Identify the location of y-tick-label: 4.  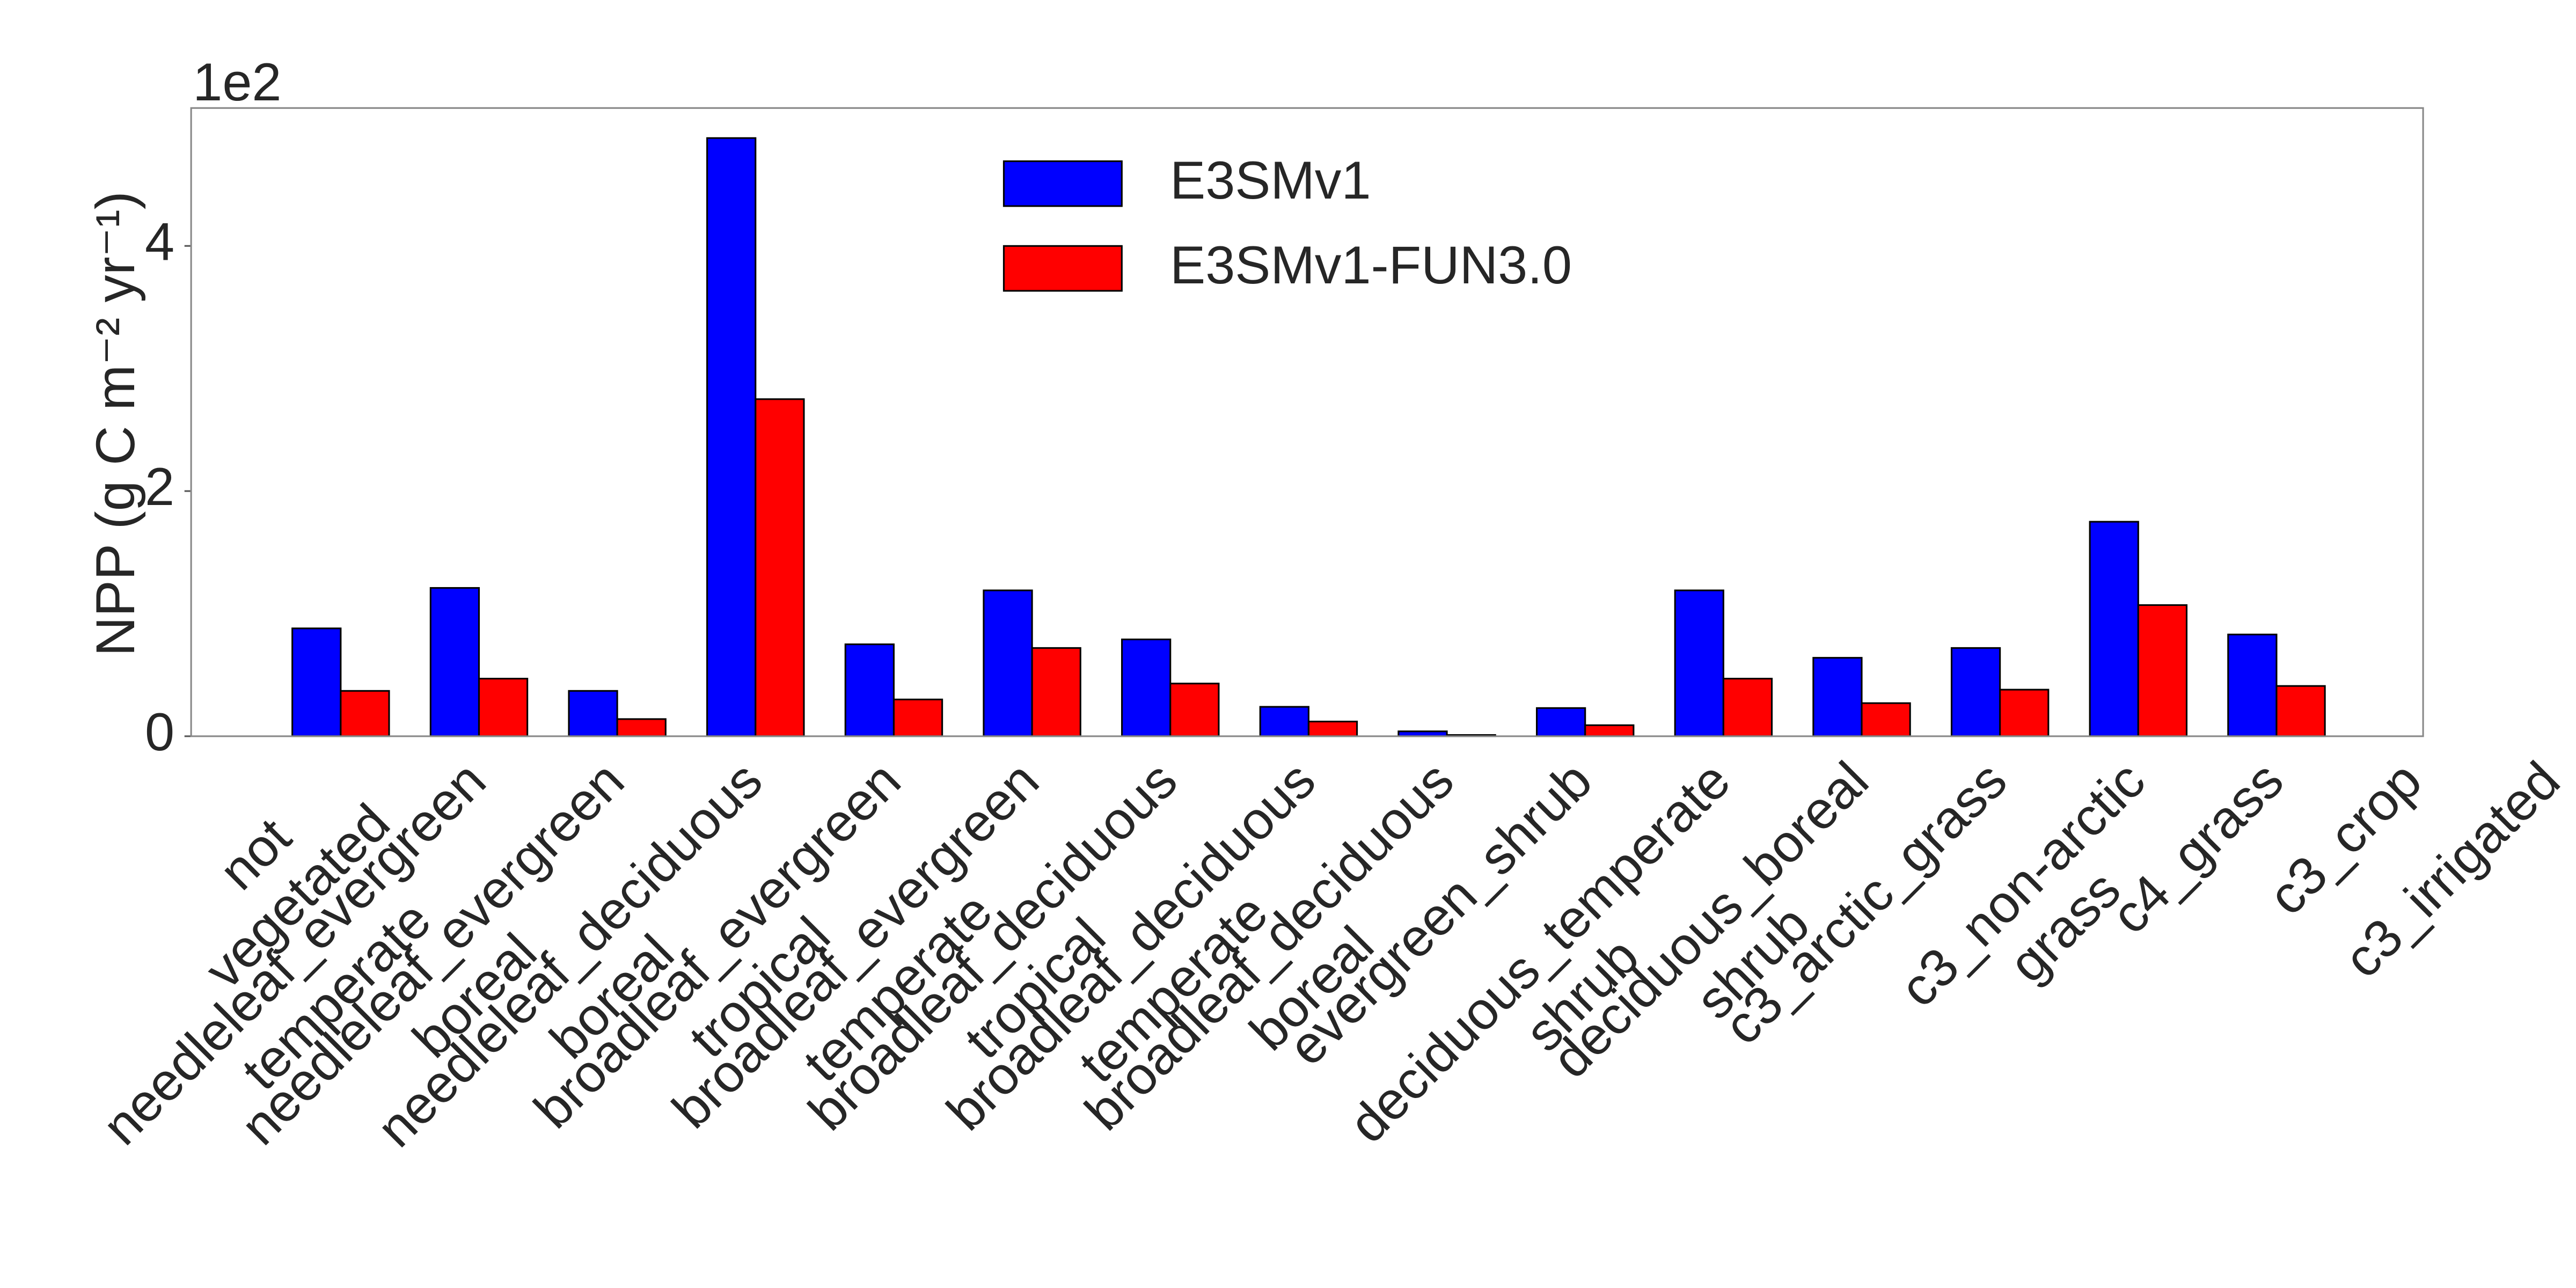
(159, 241).